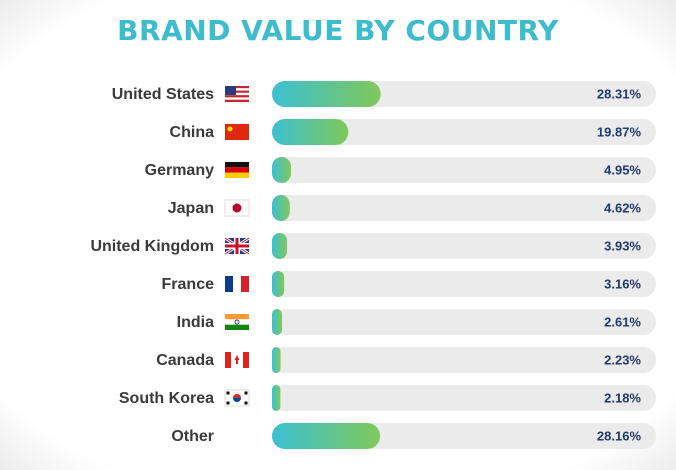 This screenshot has width=676, height=470. I want to click on value-label: 3.16%, so click(622, 283).